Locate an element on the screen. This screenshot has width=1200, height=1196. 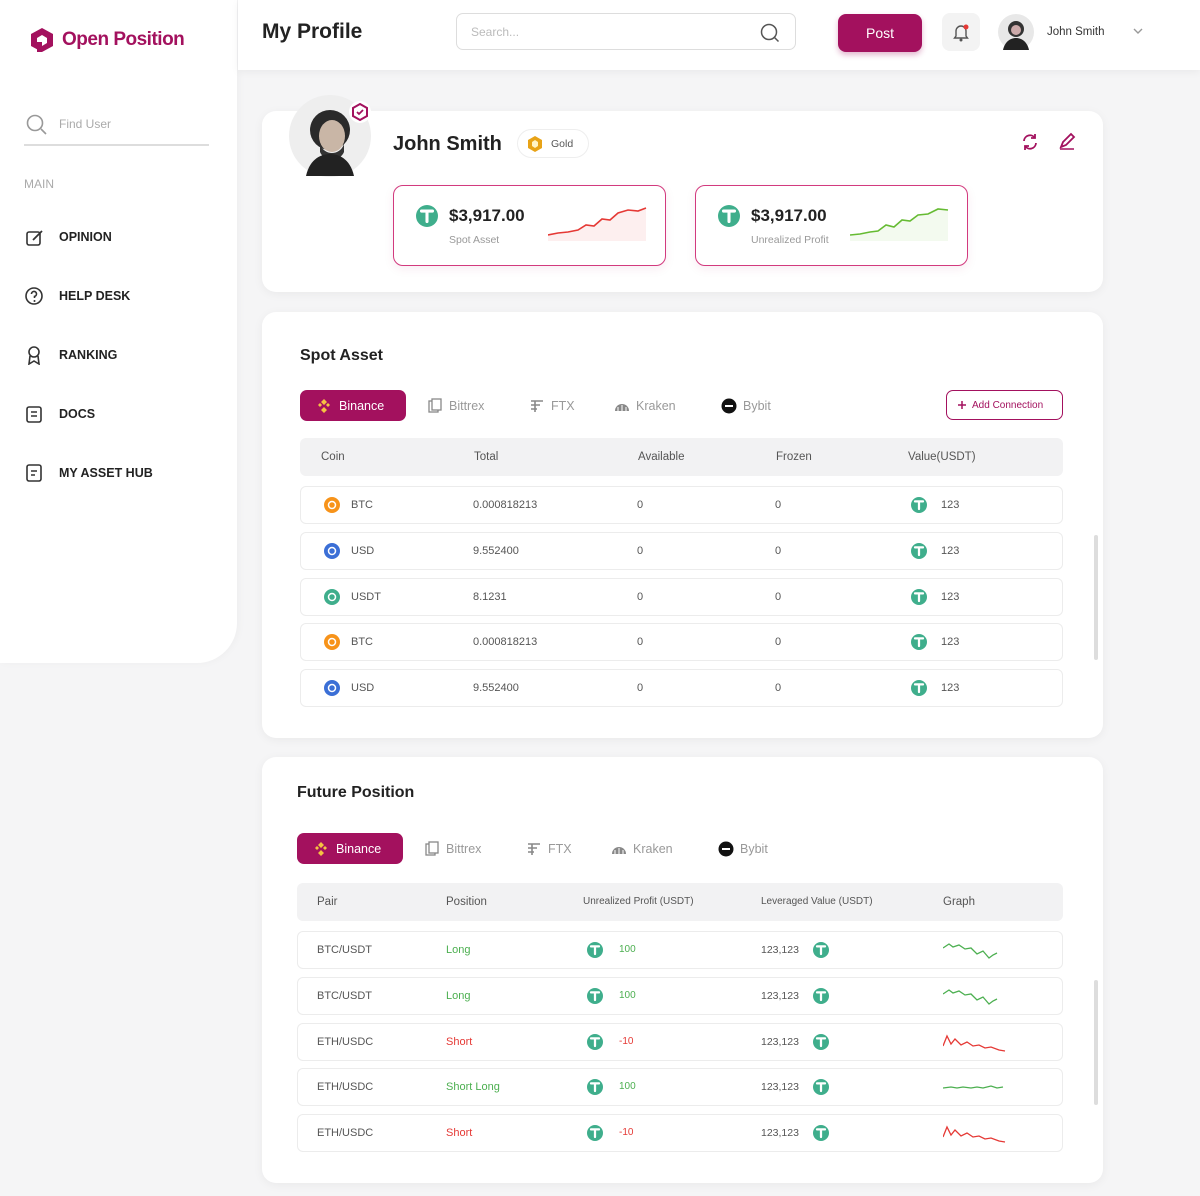
post-button: Post is located at coordinates (880, 33).